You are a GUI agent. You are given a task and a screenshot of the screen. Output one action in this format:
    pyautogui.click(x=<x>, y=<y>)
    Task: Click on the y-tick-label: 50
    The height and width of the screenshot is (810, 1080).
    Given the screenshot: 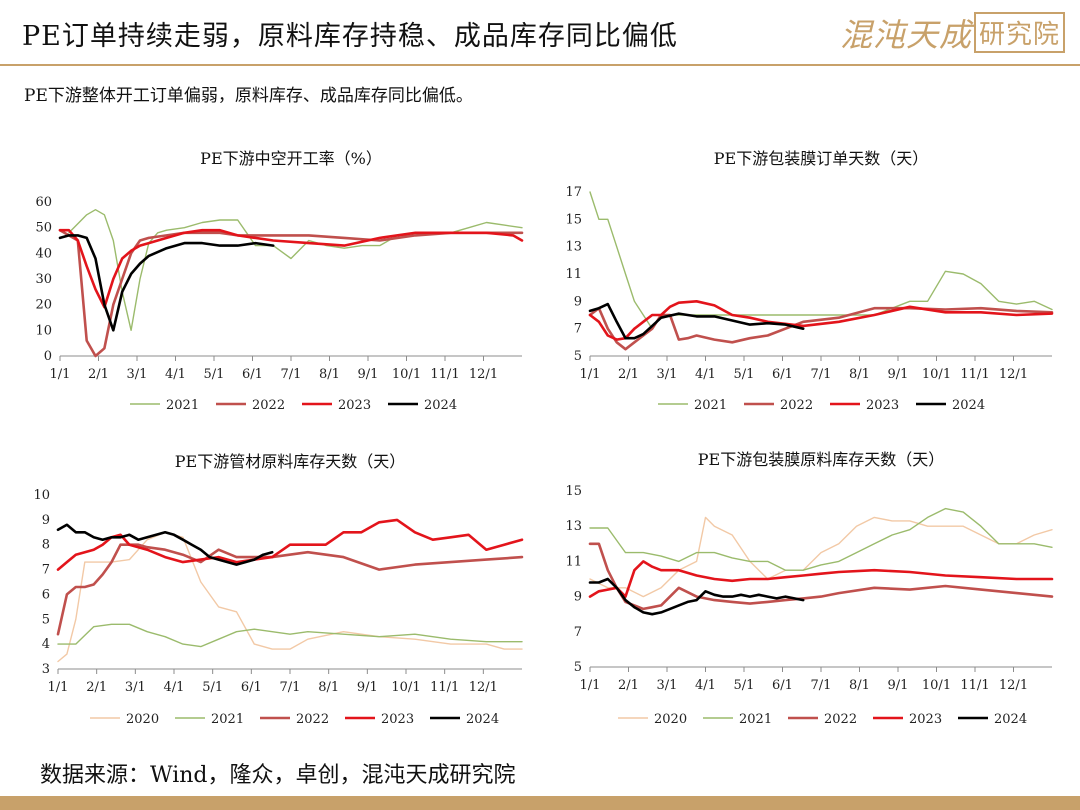 What is the action you would take?
    pyautogui.click(x=43, y=228)
    